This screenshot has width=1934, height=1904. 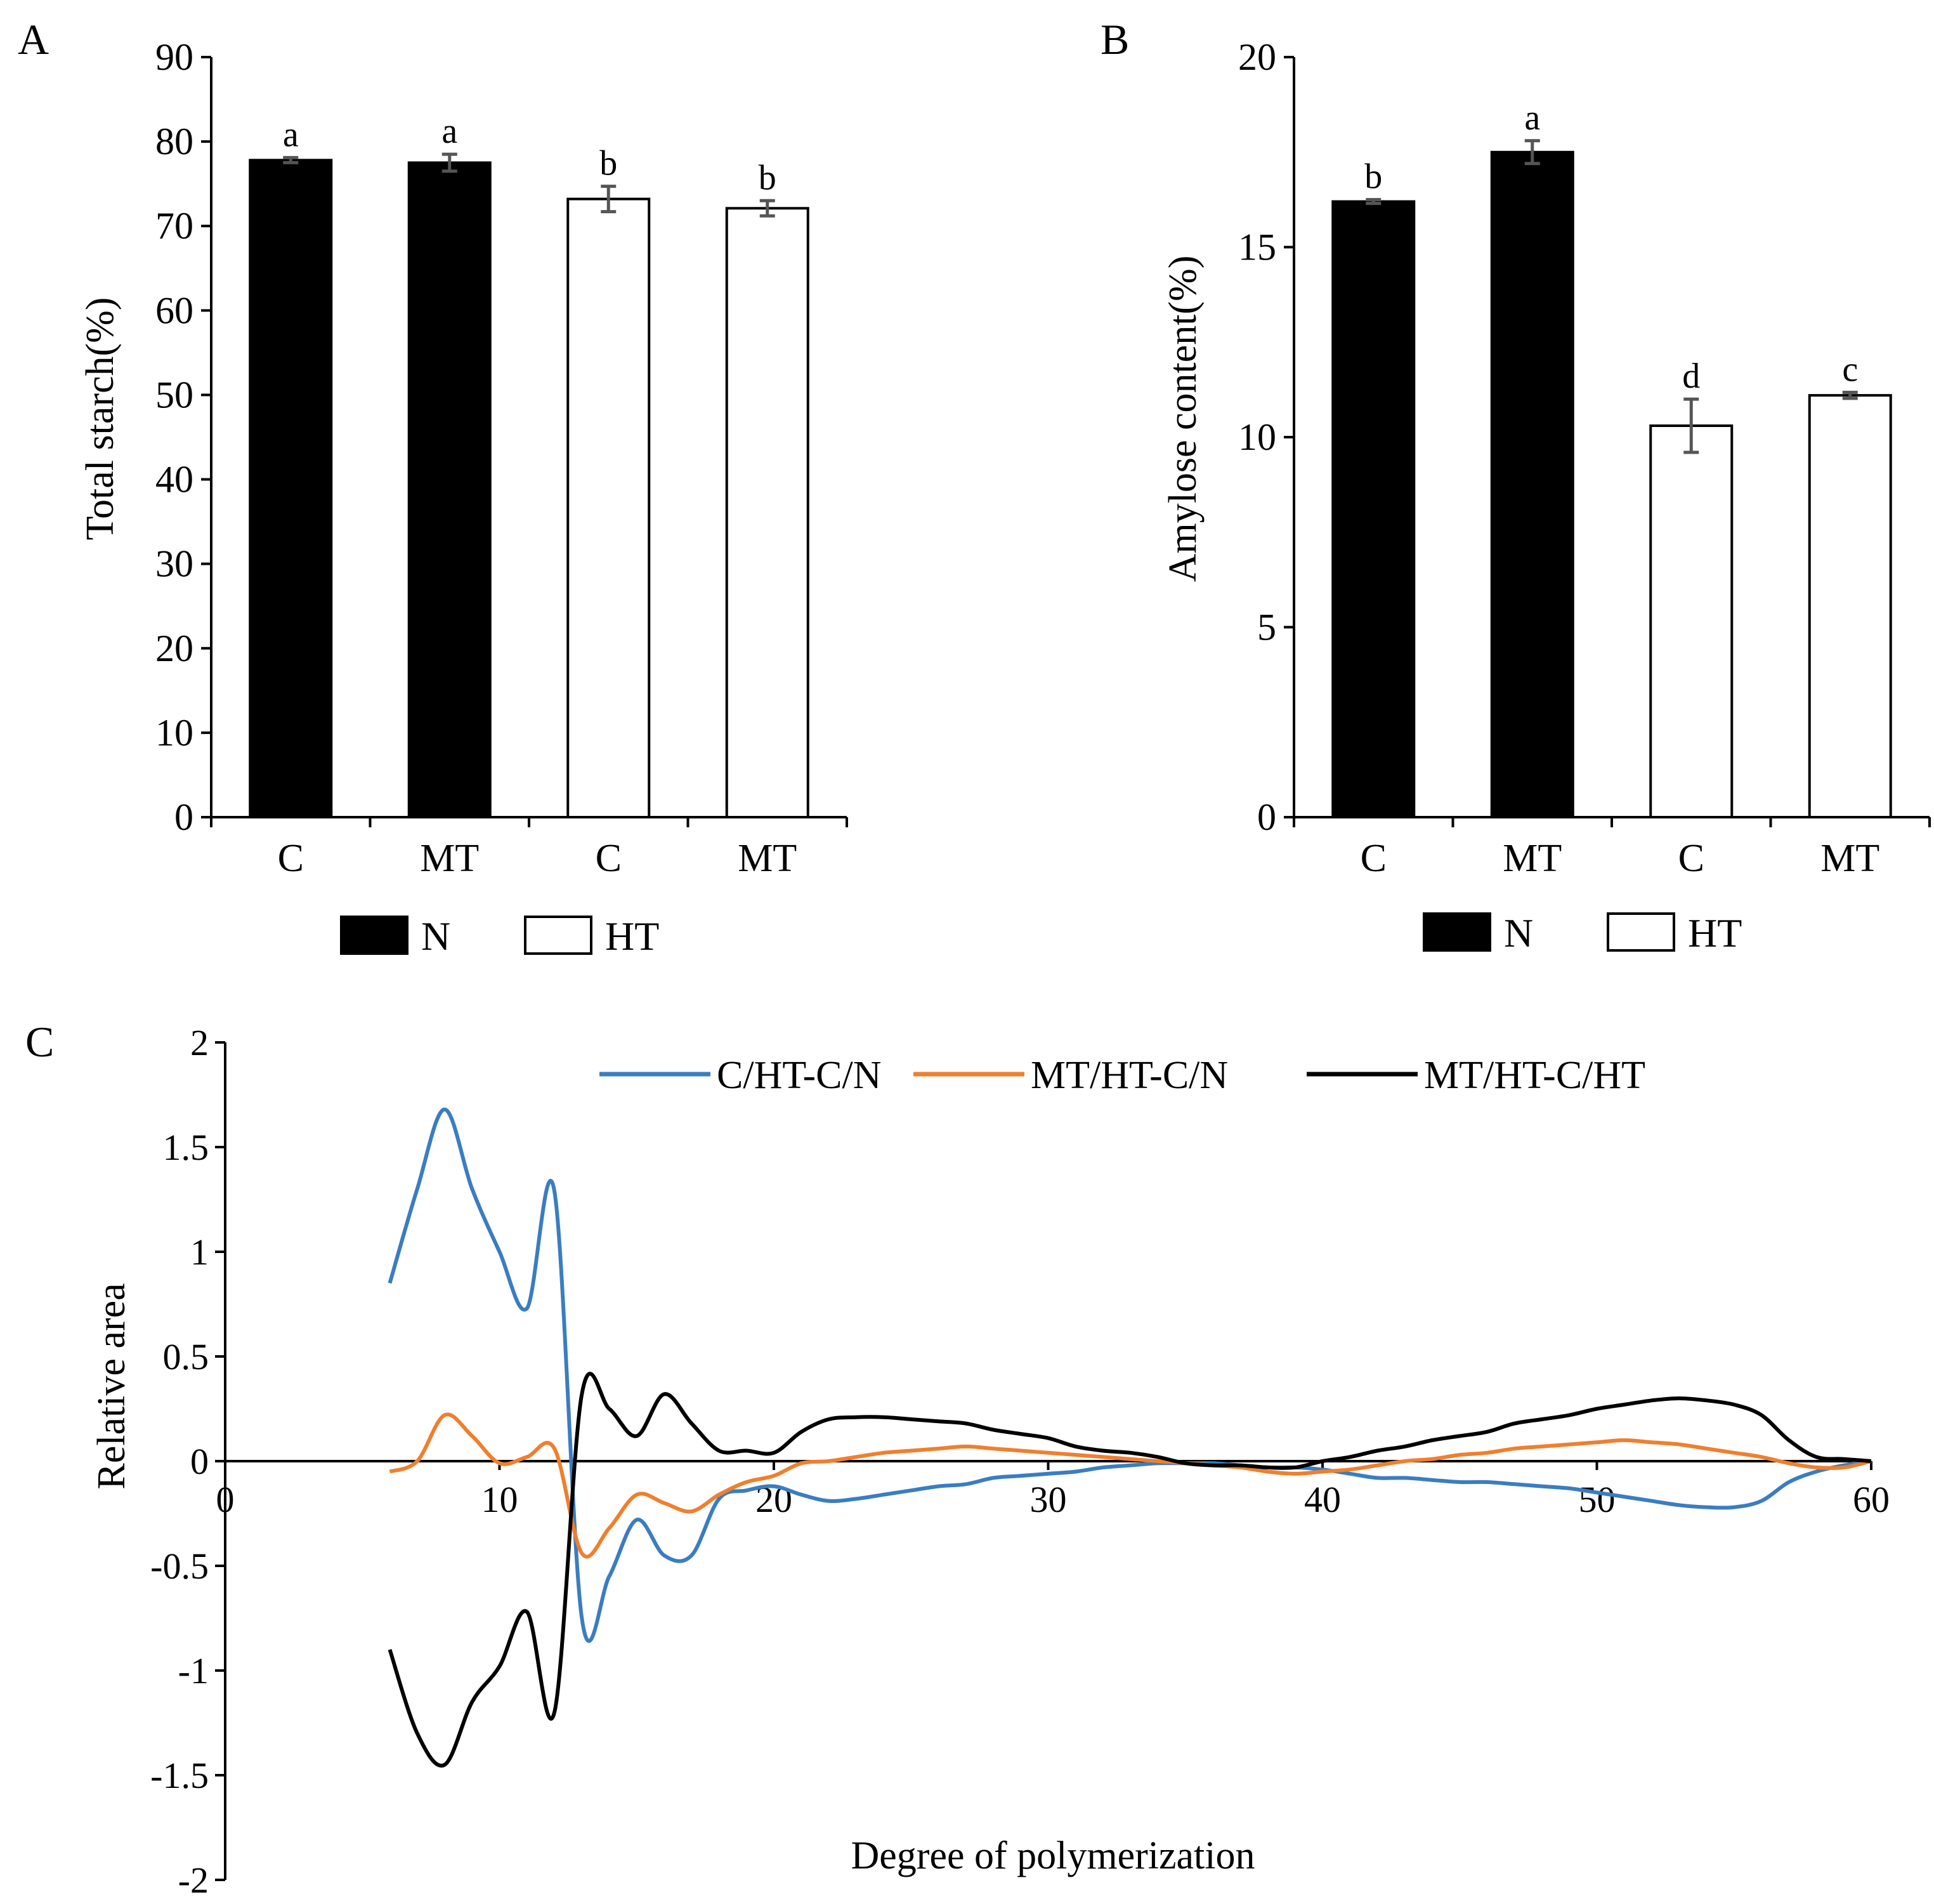 I want to click on panel-c-y-tick-label: 0, so click(x=199, y=1461).